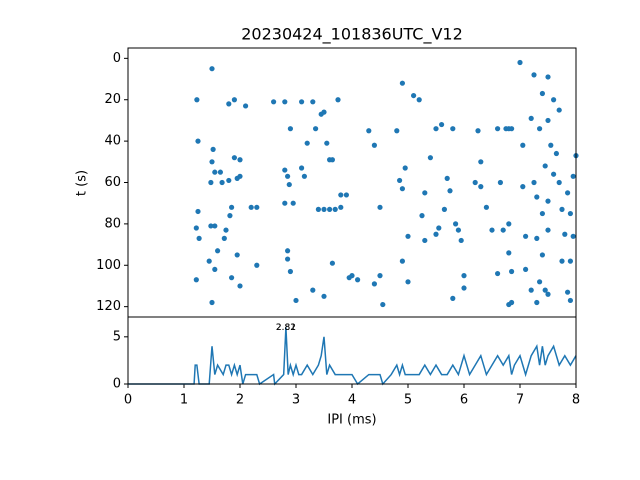 The image size is (640, 480). Describe the element at coordinates (112, 141) in the screenshot. I see `y-tick-label: 40` at that location.